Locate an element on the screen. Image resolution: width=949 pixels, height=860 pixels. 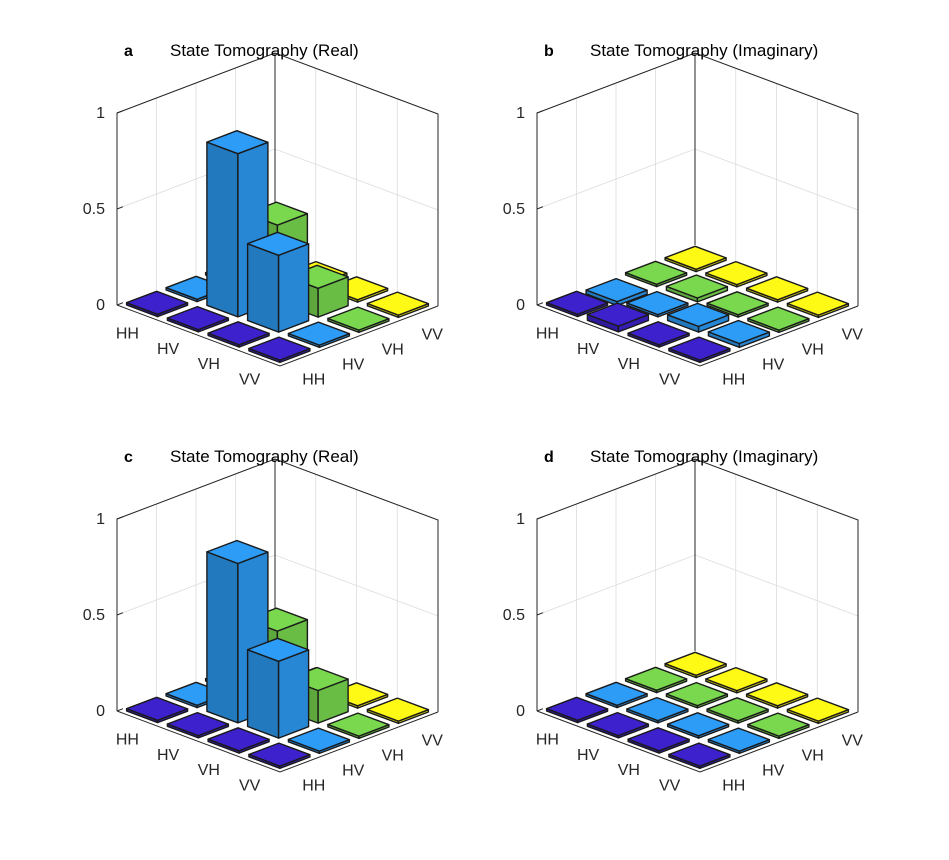
floor-front-edges is located at coordinates (697, 335).